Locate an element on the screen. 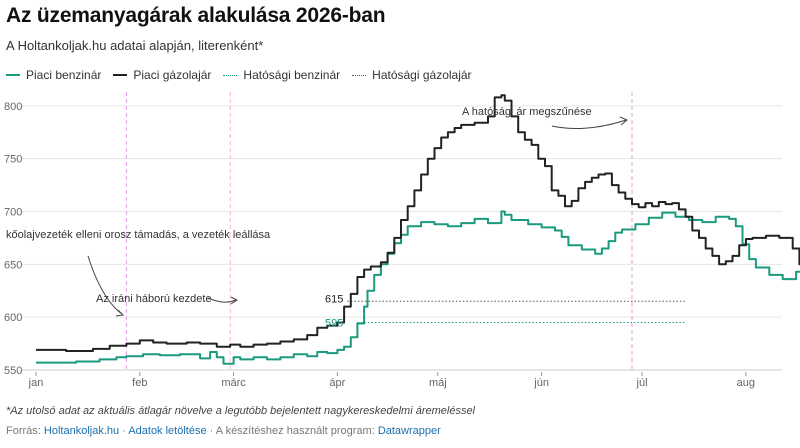 This screenshot has width=800, height=448. legend-item: Piaci benzinár is located at coordinates (53, 75).